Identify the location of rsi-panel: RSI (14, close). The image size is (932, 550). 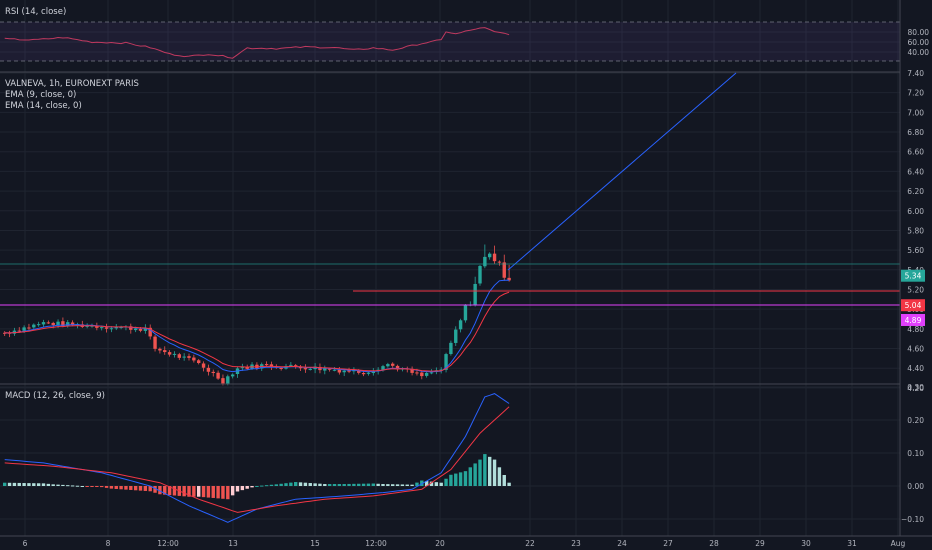
(450, 34).